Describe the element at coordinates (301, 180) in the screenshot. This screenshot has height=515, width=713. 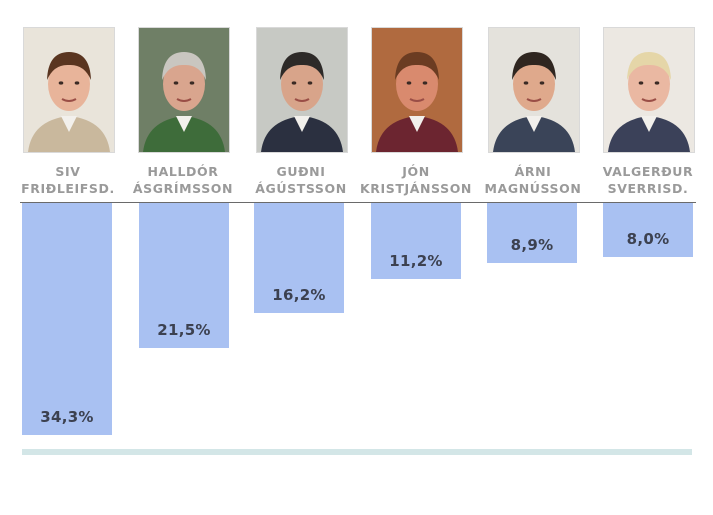
I see `candidate-name-label: GUÐNI ÁGÚSTSSON` at that location.